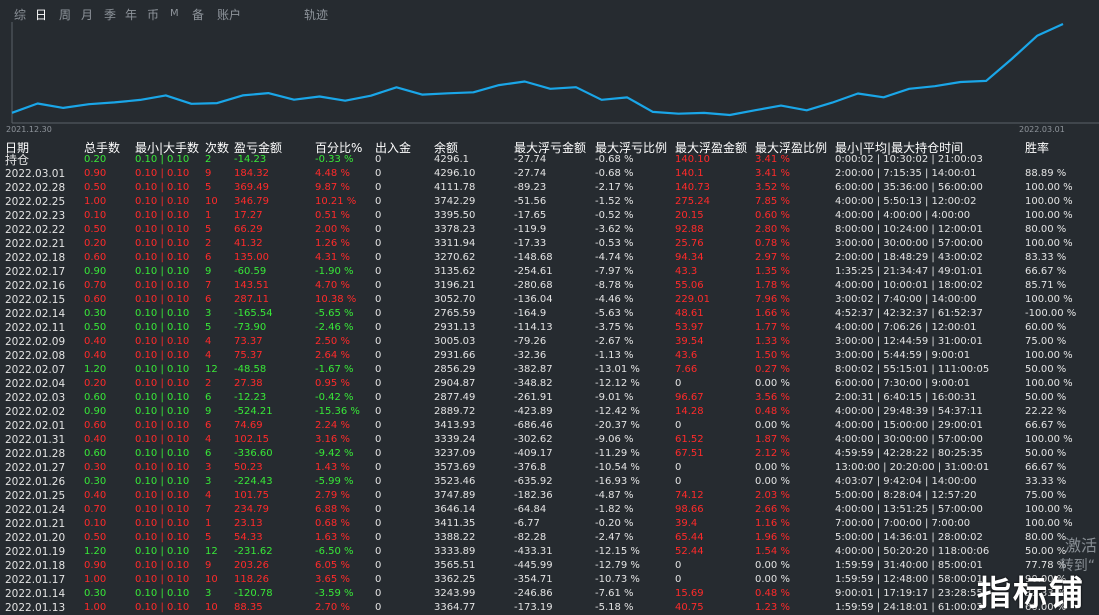 This screenshot has height=615, width=1099. Describe the element at coordinates (253, 593) in the screenshot. I see `cell-pnl: -120.78` at that location.